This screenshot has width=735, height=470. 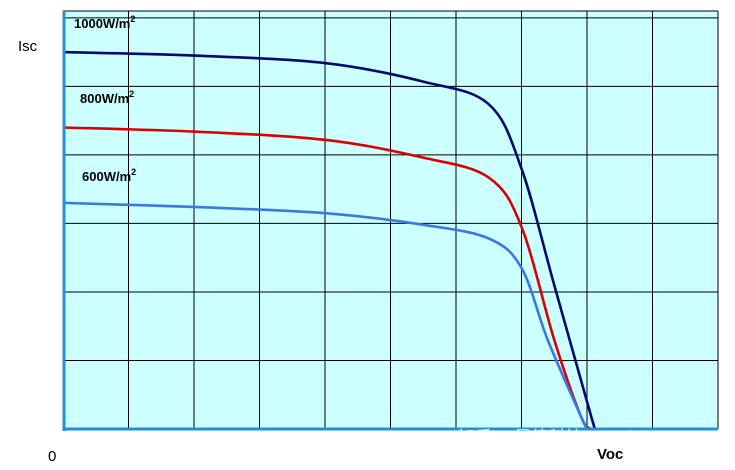 What do you see at coordinates (132, 19) in the screenshot?
I see `series-label-1000-sup: 2` at bounding box center [132, 19].